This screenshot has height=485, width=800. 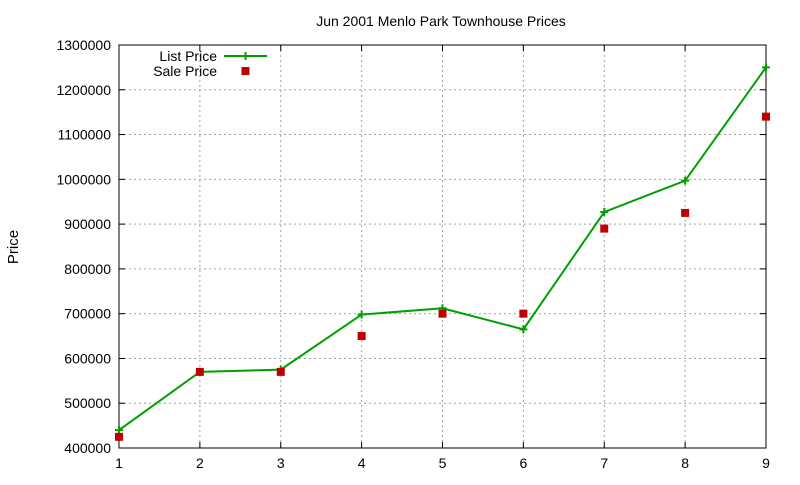 What do you see at coordinates (87, 448) in the screenshot?
I see `y-tick-label: 400000` at bounding box center [87, 448].